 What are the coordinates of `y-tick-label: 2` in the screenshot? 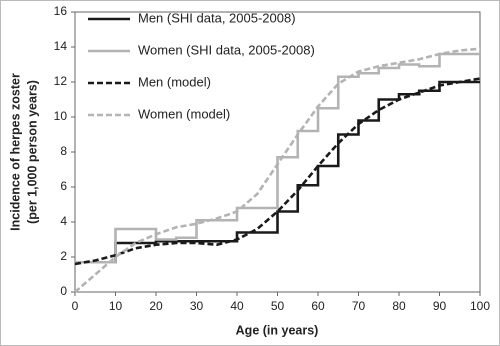 It's located at (63, 256).